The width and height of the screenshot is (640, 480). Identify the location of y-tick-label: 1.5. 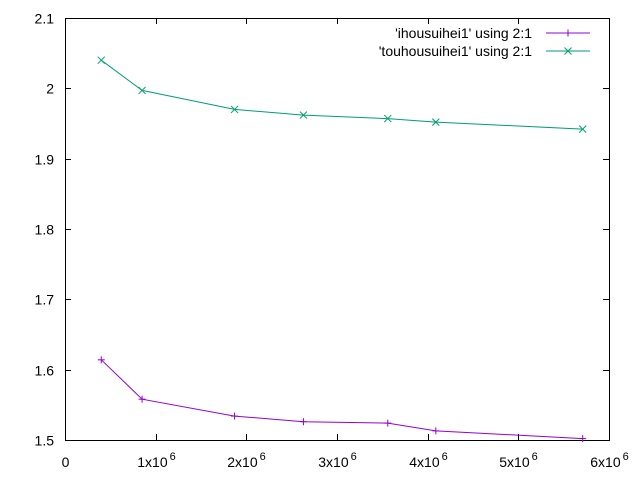
(45, 441).